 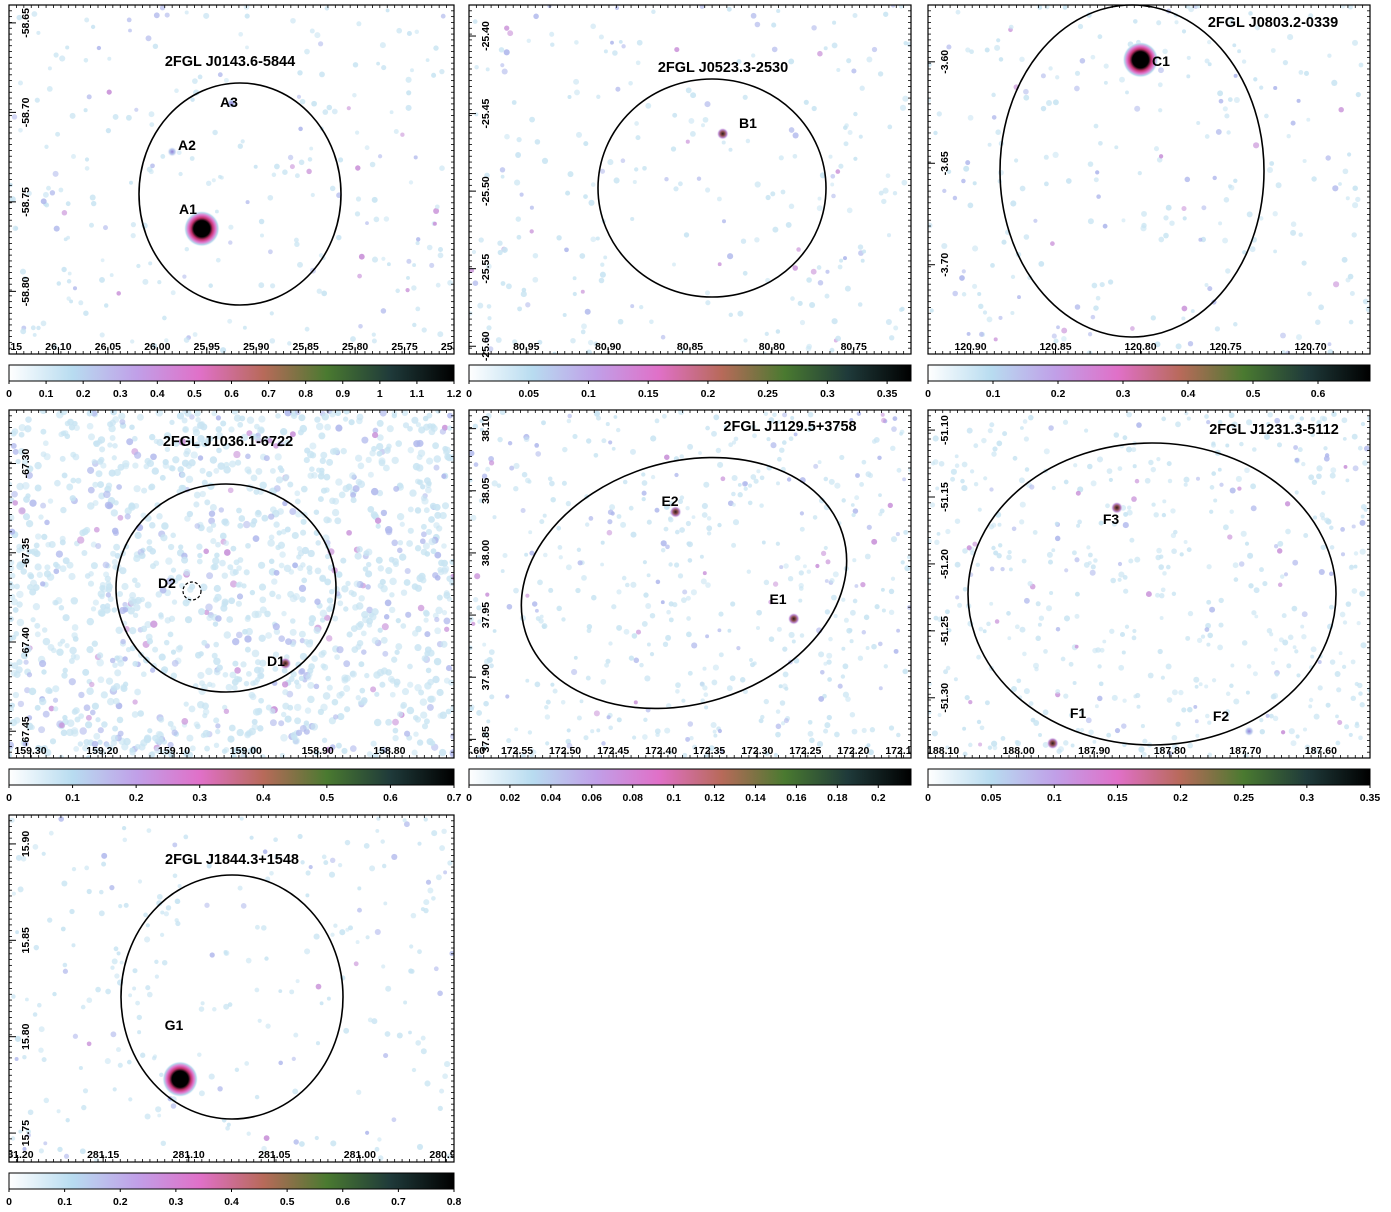 What do you see at coordinates (207, 347) in the screenshot?
I see `x-tick-label: 25.95` at bounding box center [207, 347].